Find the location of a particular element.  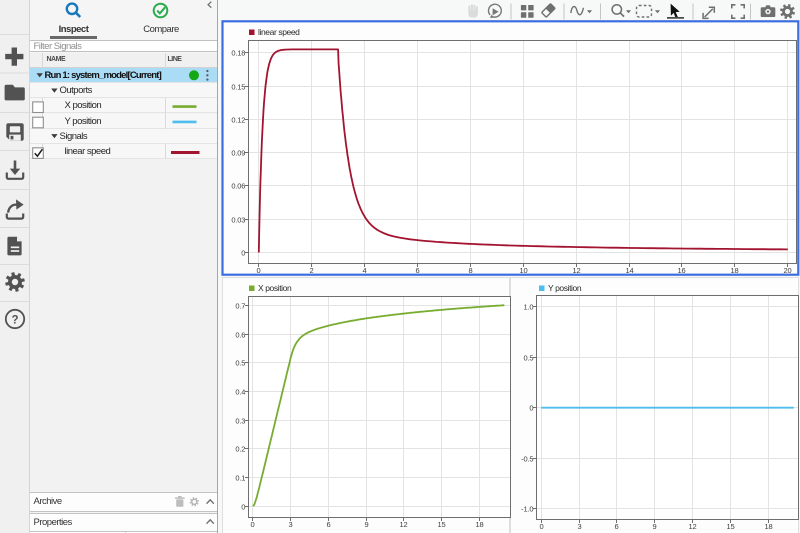

svg-text: 0.09 is located at coordinates (238, 152).